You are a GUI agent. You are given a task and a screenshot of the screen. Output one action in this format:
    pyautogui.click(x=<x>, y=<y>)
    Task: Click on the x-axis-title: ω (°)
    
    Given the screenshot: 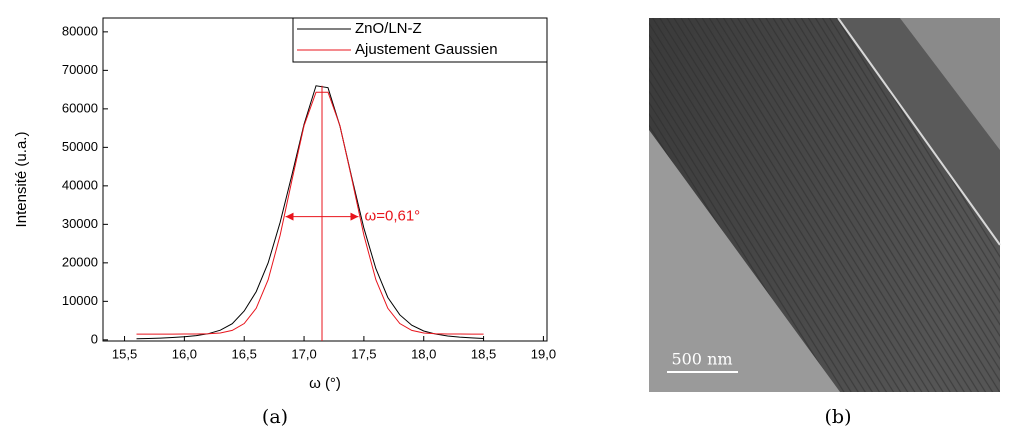 What is the action you would take?
    pyautogui.click(x=325, y=383)
    